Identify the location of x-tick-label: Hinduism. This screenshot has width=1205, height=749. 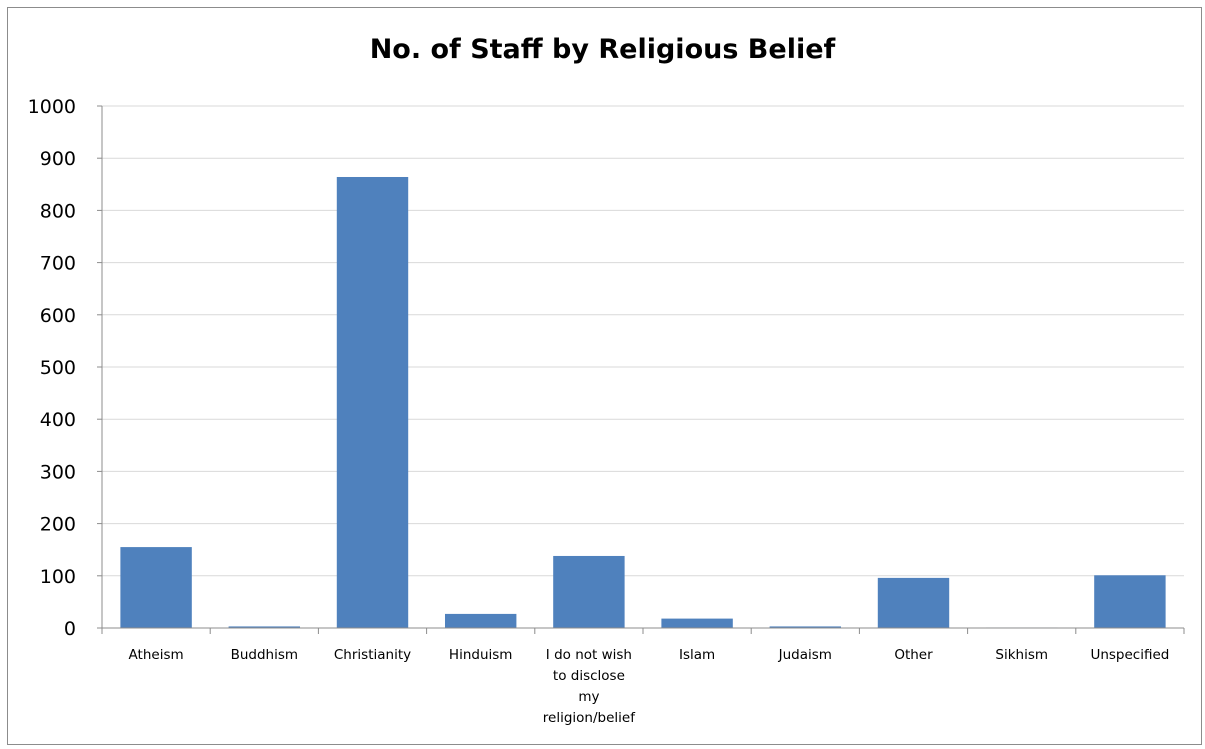
(481, 655).